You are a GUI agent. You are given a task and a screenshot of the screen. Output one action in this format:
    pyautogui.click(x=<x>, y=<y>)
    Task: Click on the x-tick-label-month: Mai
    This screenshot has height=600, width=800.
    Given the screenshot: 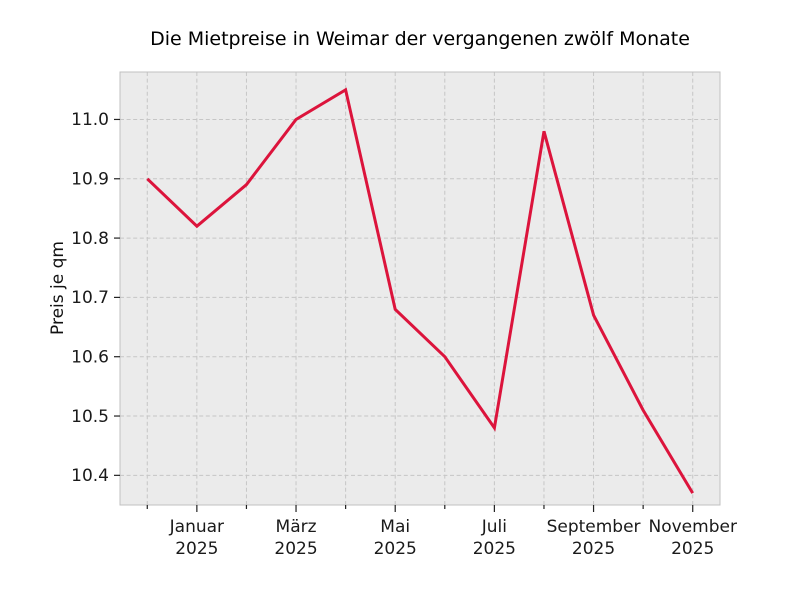 What is the action you would take?
    pyautogui.click(x=395, y=527)
    